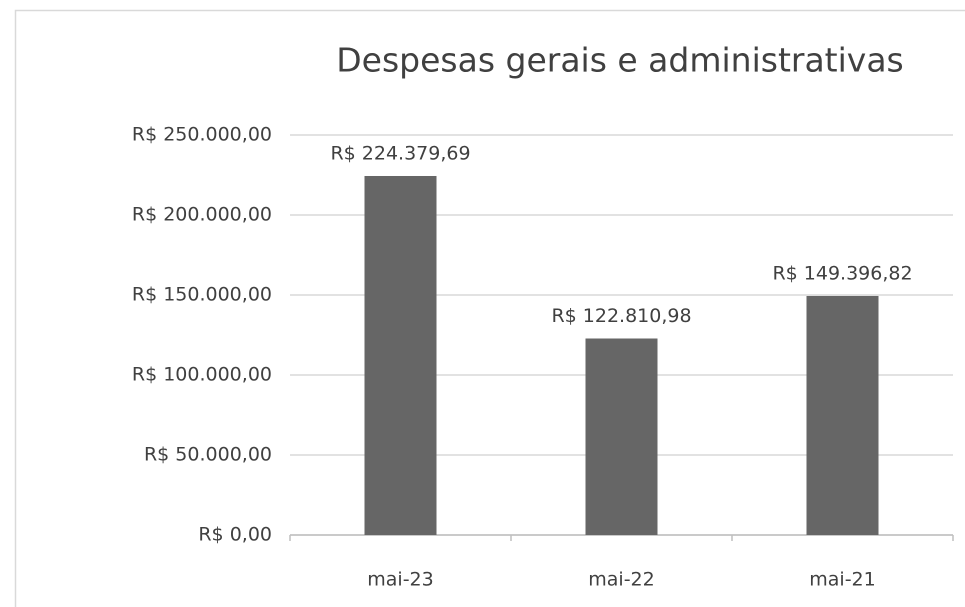 The image size is (965, 607). I want to click on data-label: R$ 224.379,69, so click(400, 153).